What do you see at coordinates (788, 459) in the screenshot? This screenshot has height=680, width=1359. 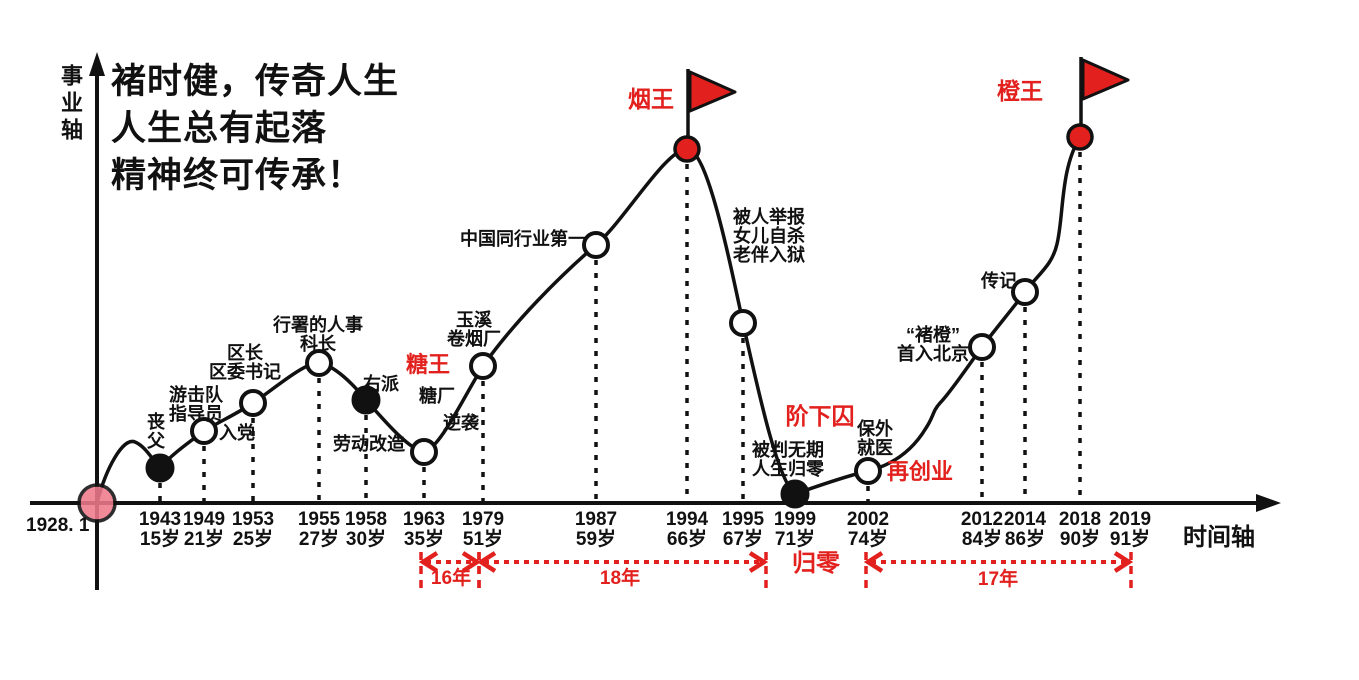 I see `event-life-sentence: 被判无期 人生归零` at bounding box center [788, 459].